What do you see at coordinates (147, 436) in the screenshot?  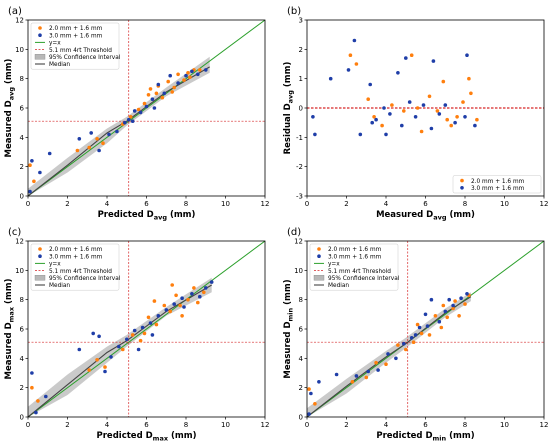 I see `svg-text: Predicted Dmax (mm)` at bounding box center [147, 436].